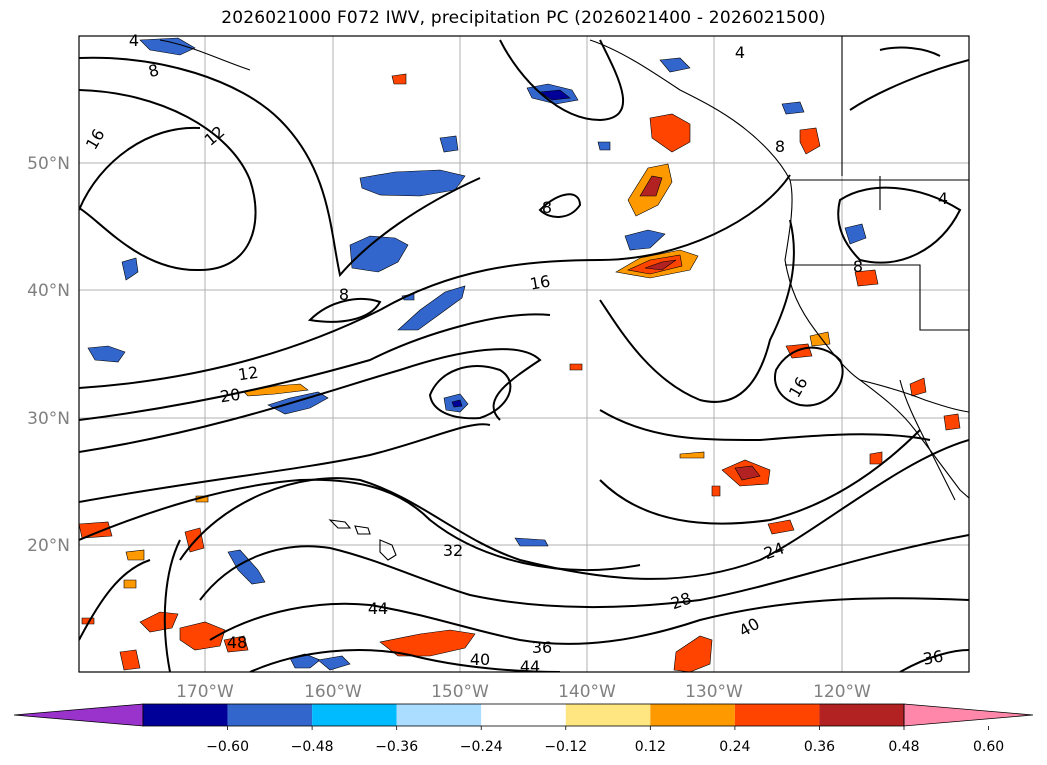 The width and height of the screenshot is (1047, 765). I want to click on longitude-label: 150°W, so click(460, 692).